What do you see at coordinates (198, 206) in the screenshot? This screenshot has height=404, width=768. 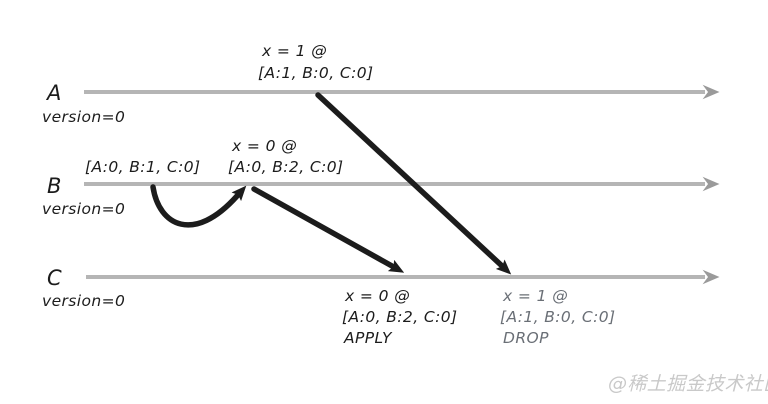 I see `b-self-increment-arrow` at bounding box center [198, 206].